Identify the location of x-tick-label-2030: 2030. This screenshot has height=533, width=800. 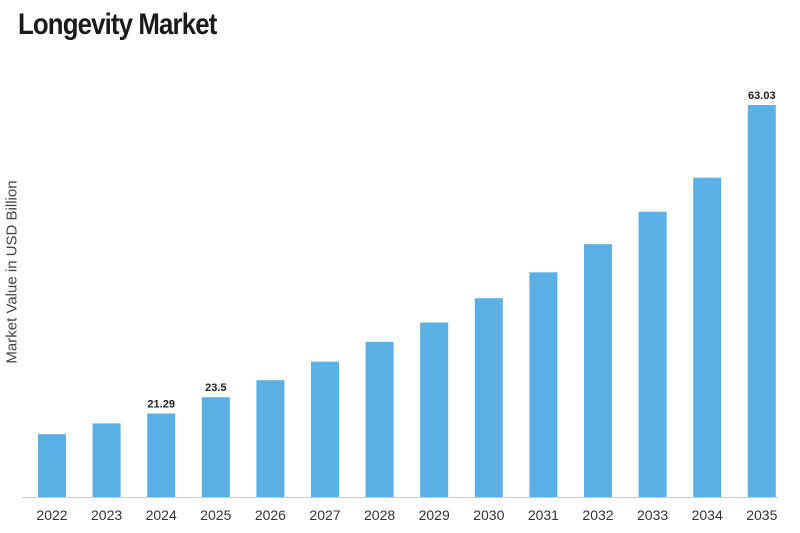
(488, 515).